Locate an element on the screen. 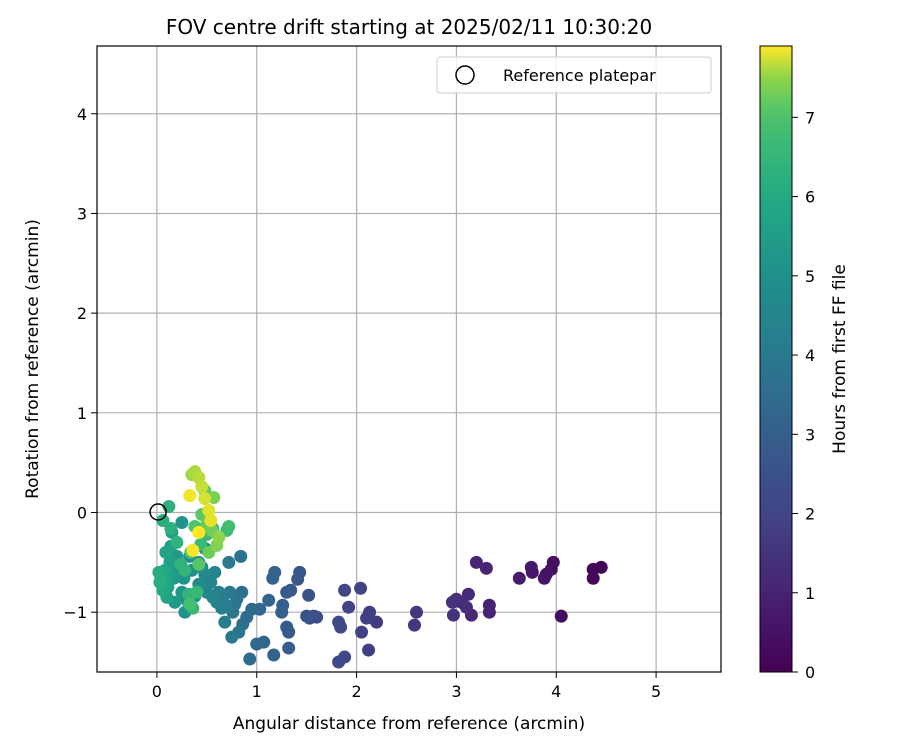 The width and height of the screenshot is (900, 750). scatter-points is located at coordinates (380, 567).